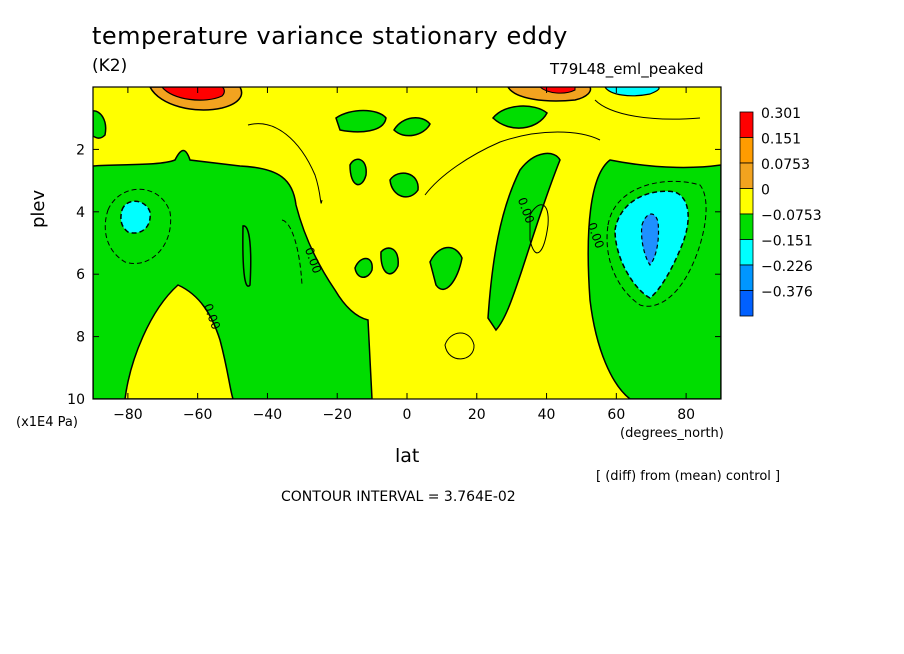 The width and height of the screenshot is (904, 654). What do you see at coordinates (407, 456) in the screenshot?
I see `x-axis-label: lat` at bounding box center [407, 456].